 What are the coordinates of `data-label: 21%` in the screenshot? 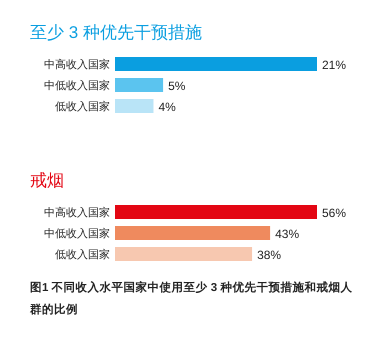 It's located at (334, 65).